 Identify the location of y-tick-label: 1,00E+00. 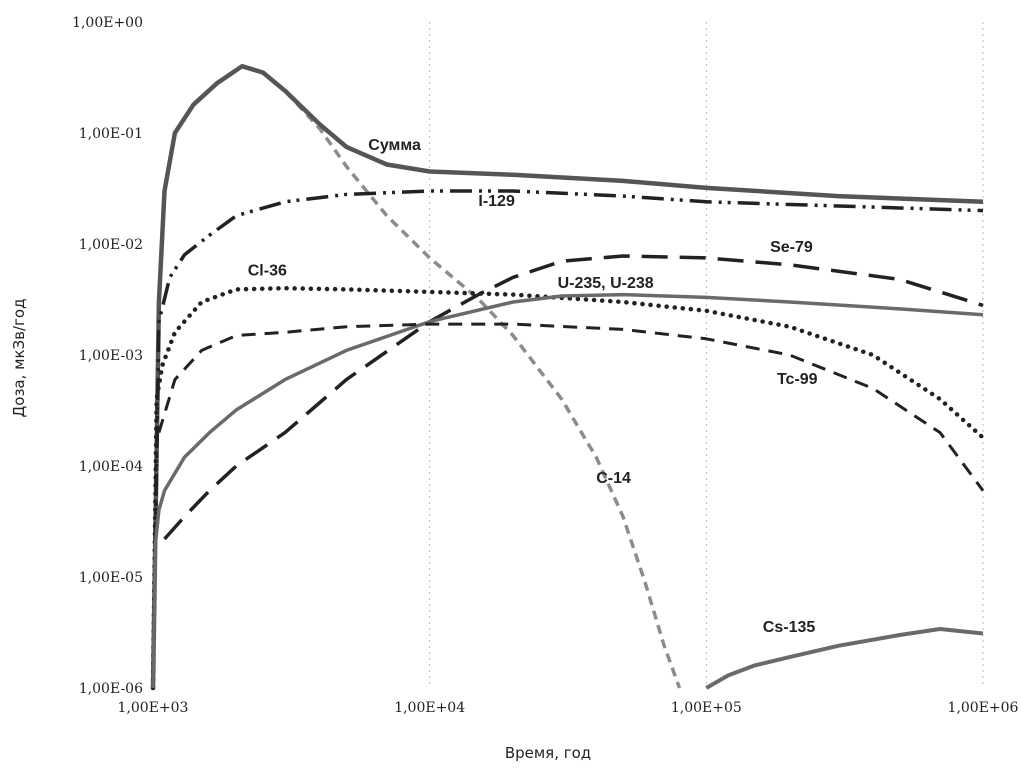
(107, 23).